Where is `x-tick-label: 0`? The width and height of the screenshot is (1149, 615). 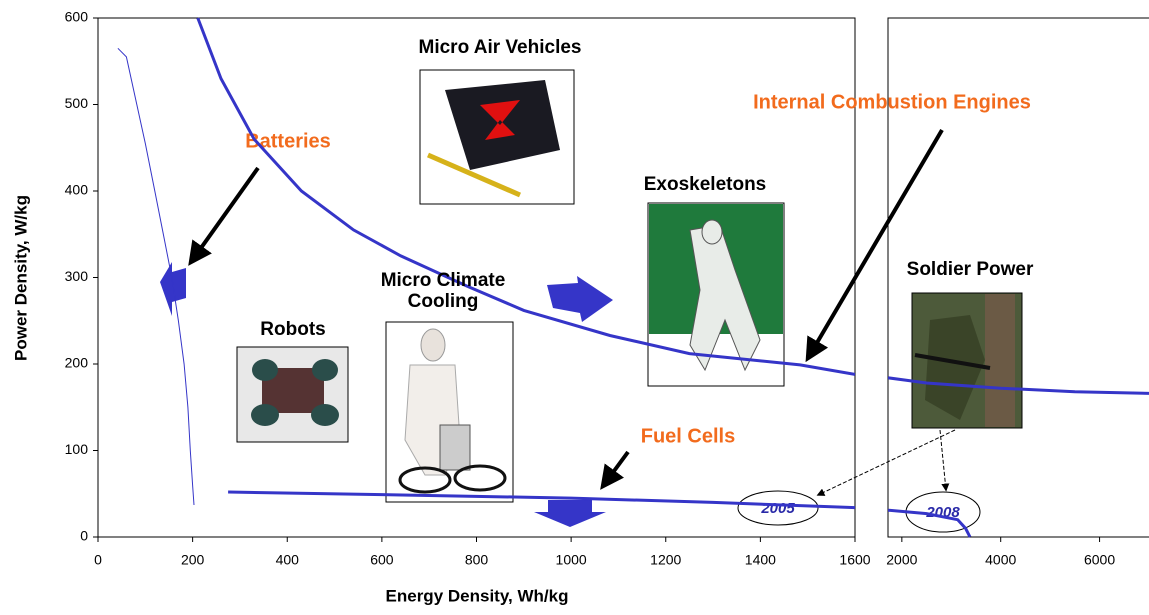 x-tick-label: 0 is located at coordinates (98, 560).